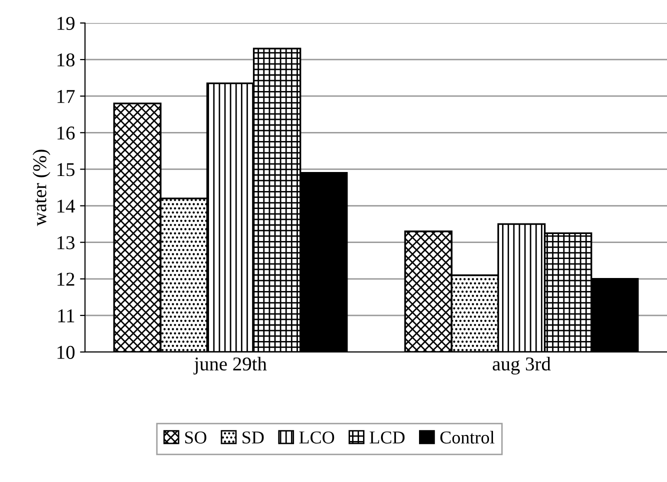 This screenshot has width=667, height=482. What do you see at coordinates (66, 206) in the screenshot?
I see `y-tick-label: 14` at bounding box center [66, 206].